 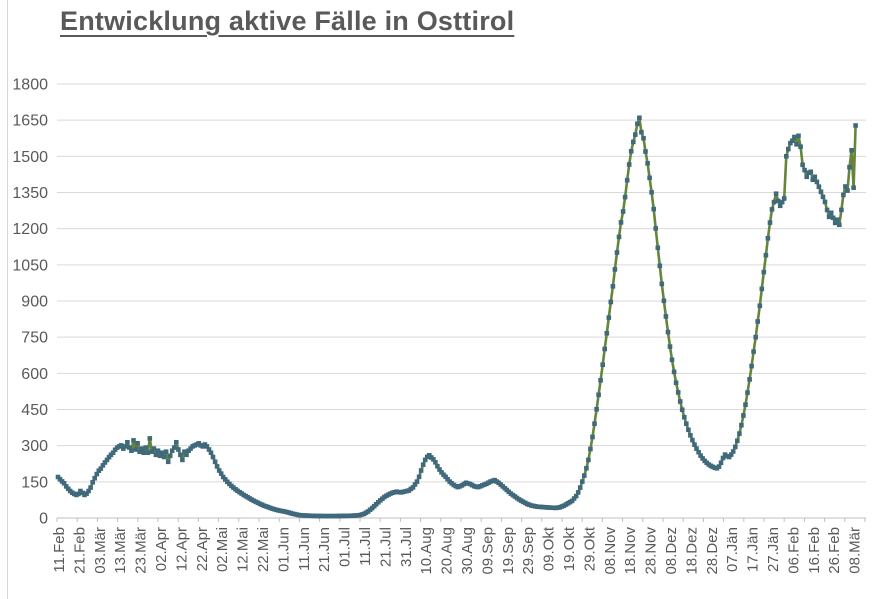 What do you see at coordinates (589, 548) in the screenshot?
I see `x-tick-label: 29.Okt` at bounding box center [589, 548].